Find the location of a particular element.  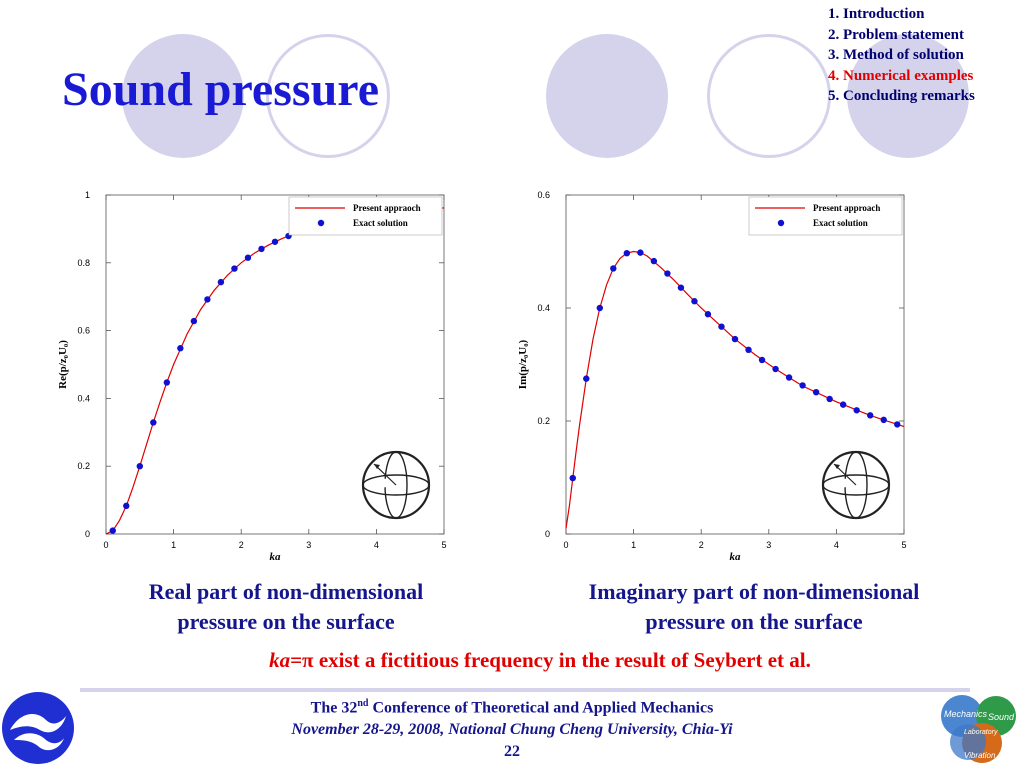

legend-label: Present approach is located at coordinates (846, 208).